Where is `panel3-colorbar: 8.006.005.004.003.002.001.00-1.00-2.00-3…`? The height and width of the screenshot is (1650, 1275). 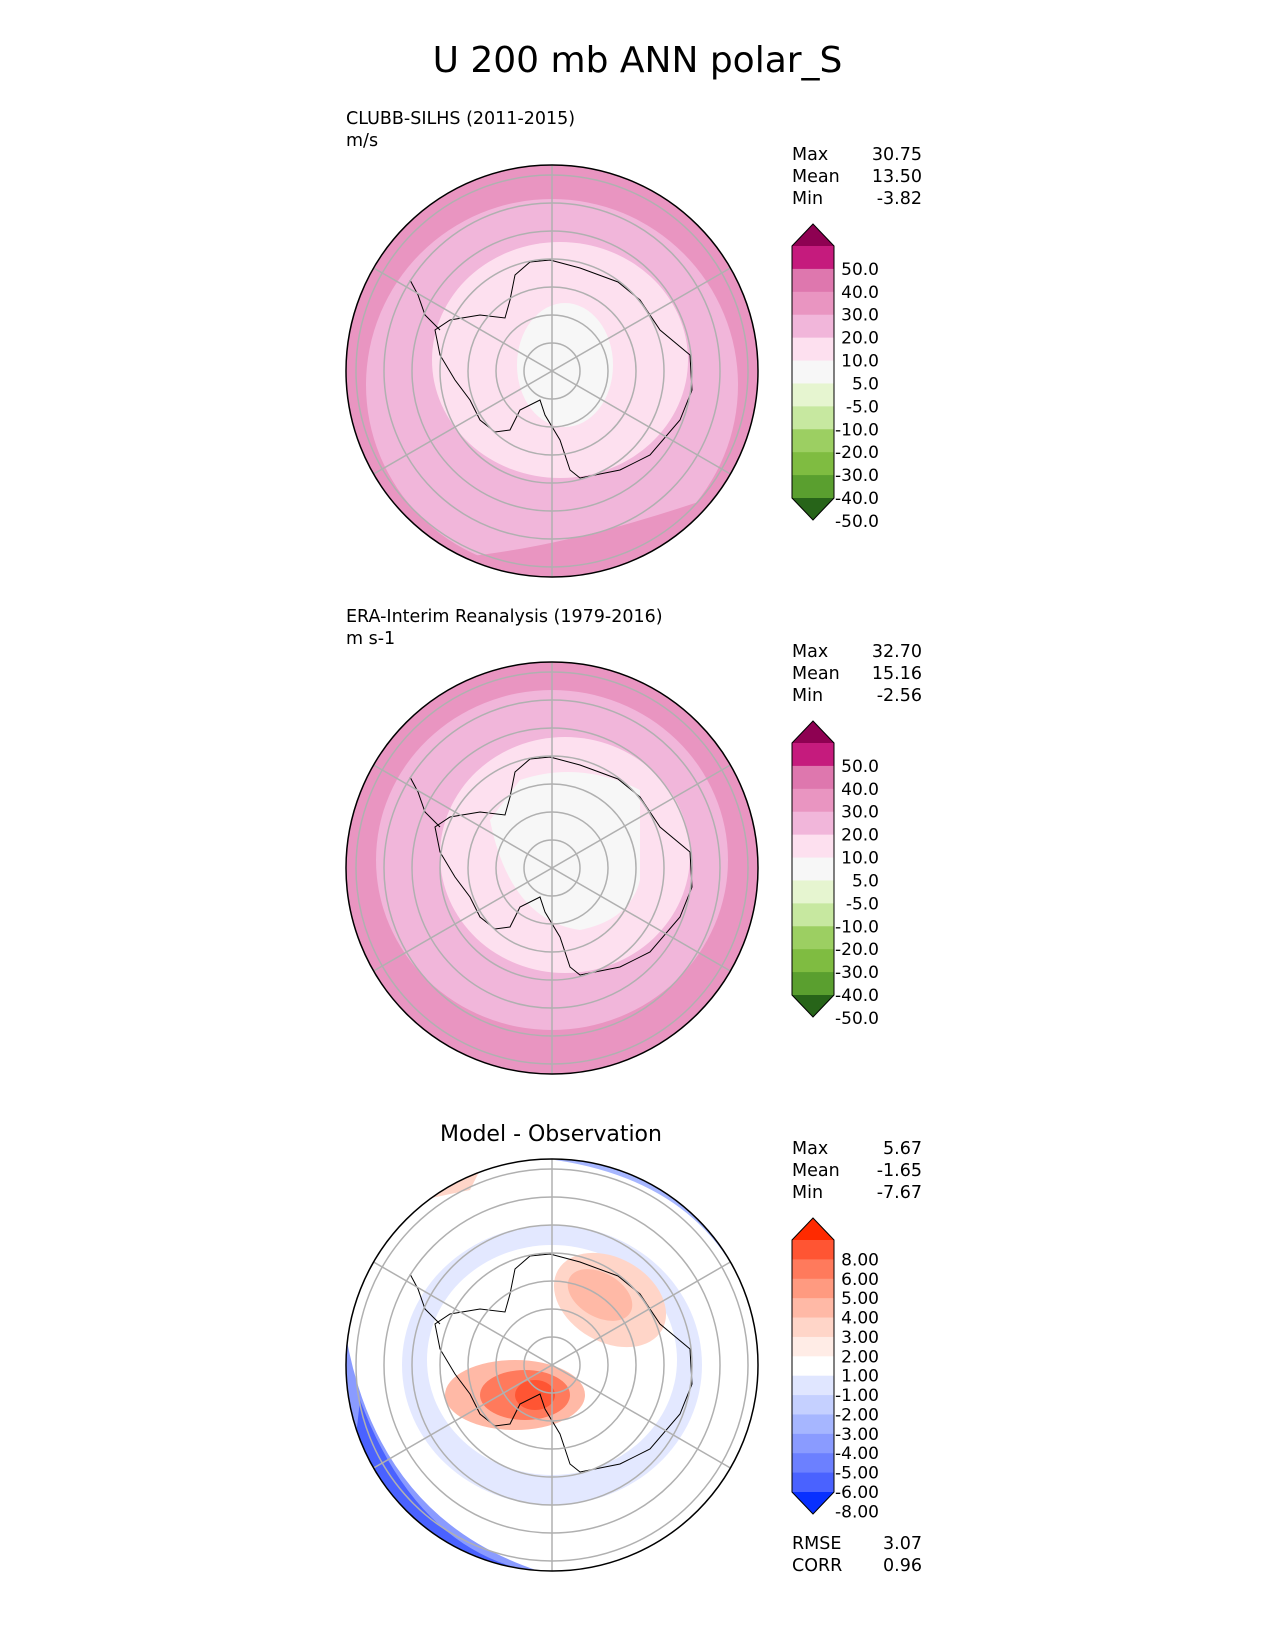 panel3-colorbar: 8.006.005.004.003.002.001.00-1.00-2.00-3… is located at coordinates (835, 1369).